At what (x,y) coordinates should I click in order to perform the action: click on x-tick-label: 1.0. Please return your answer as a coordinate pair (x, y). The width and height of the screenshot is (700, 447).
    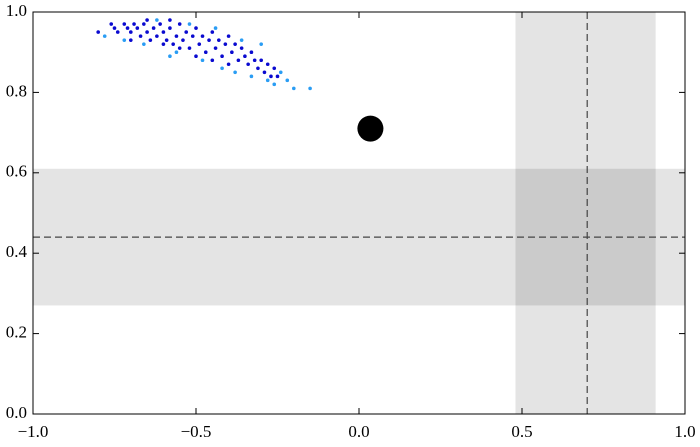
    Looking at the image, I should click on (684, 431).